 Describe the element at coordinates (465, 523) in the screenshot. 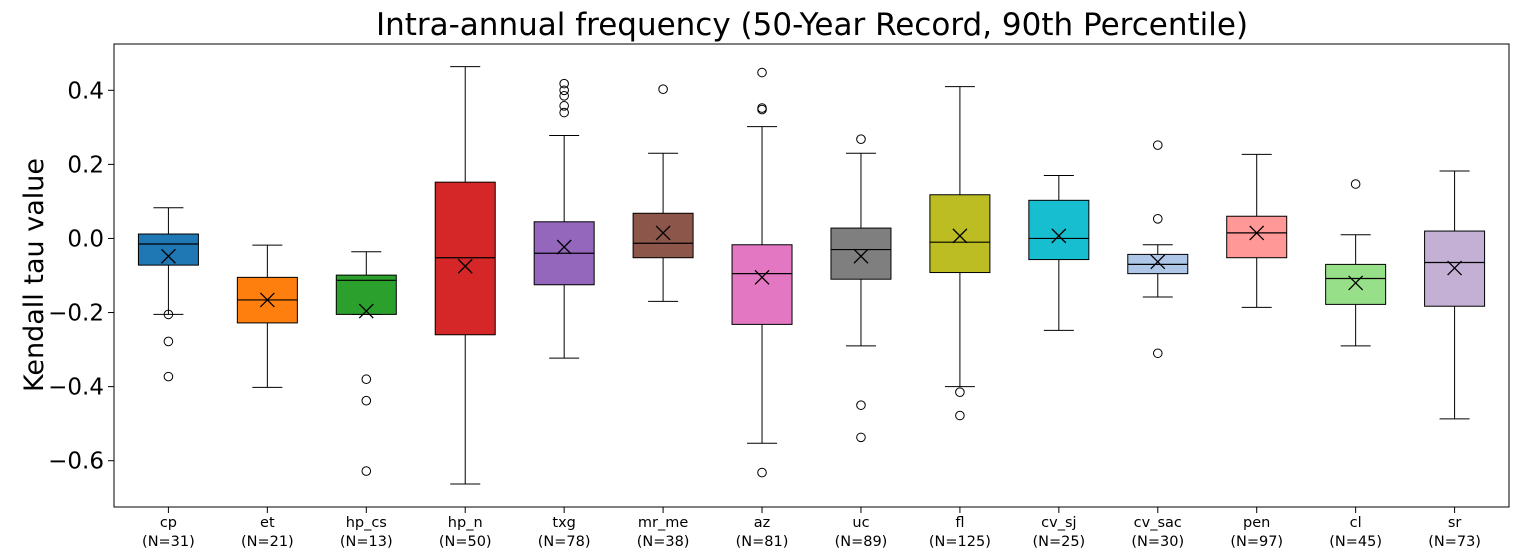

I see `x-tick-label: hp_n` at that location.